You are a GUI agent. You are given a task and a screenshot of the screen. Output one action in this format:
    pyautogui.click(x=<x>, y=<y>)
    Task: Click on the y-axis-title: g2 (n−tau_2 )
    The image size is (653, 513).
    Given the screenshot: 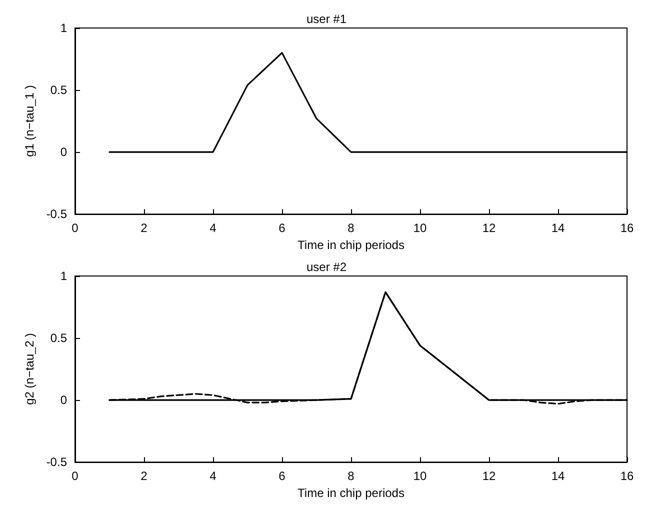 What is the action you would take?
    pyautogui.click(x=29, y=369)
    